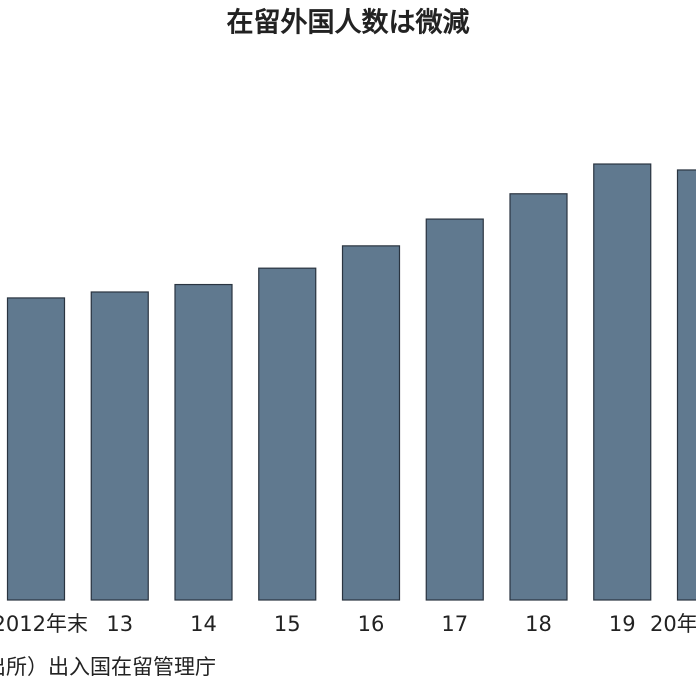 The image size is (696, 696). I want to click on x-tick-label: 19, so click(622, 624).